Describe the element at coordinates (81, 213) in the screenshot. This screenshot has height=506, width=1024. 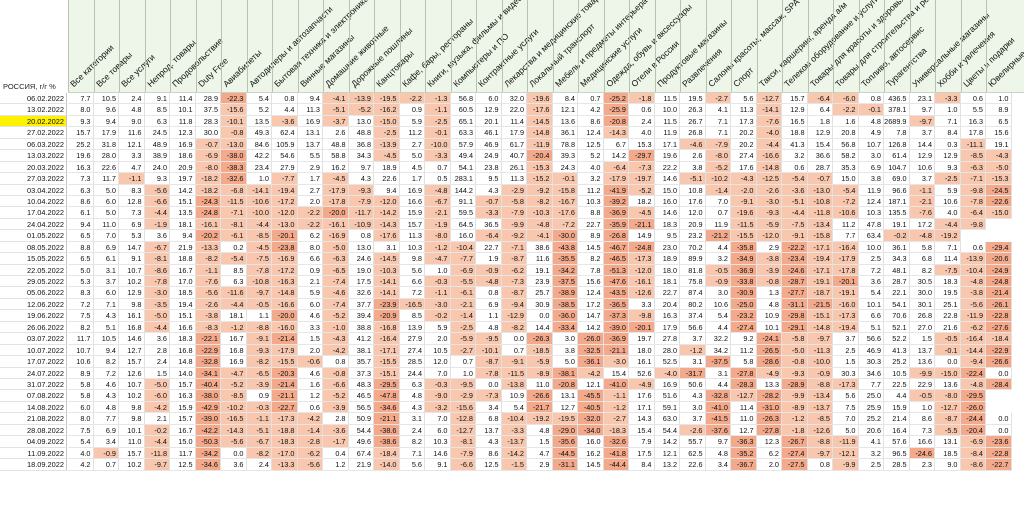
I see `value-cell: 6.1` at that location.